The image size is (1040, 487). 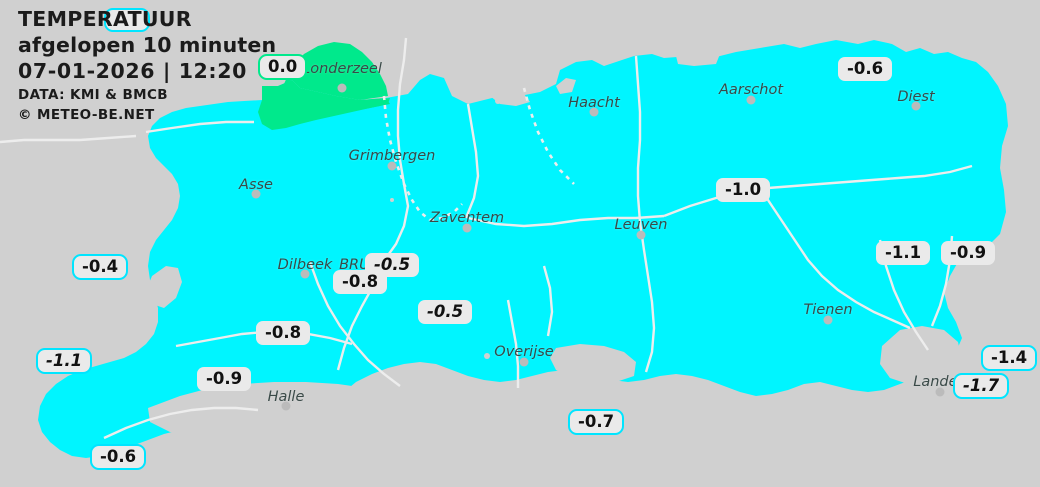 What do you see at coordinates (164, 287) in the screenshot?
I see `enclave-grey-west-inlet` at bounding box center [164, 287].